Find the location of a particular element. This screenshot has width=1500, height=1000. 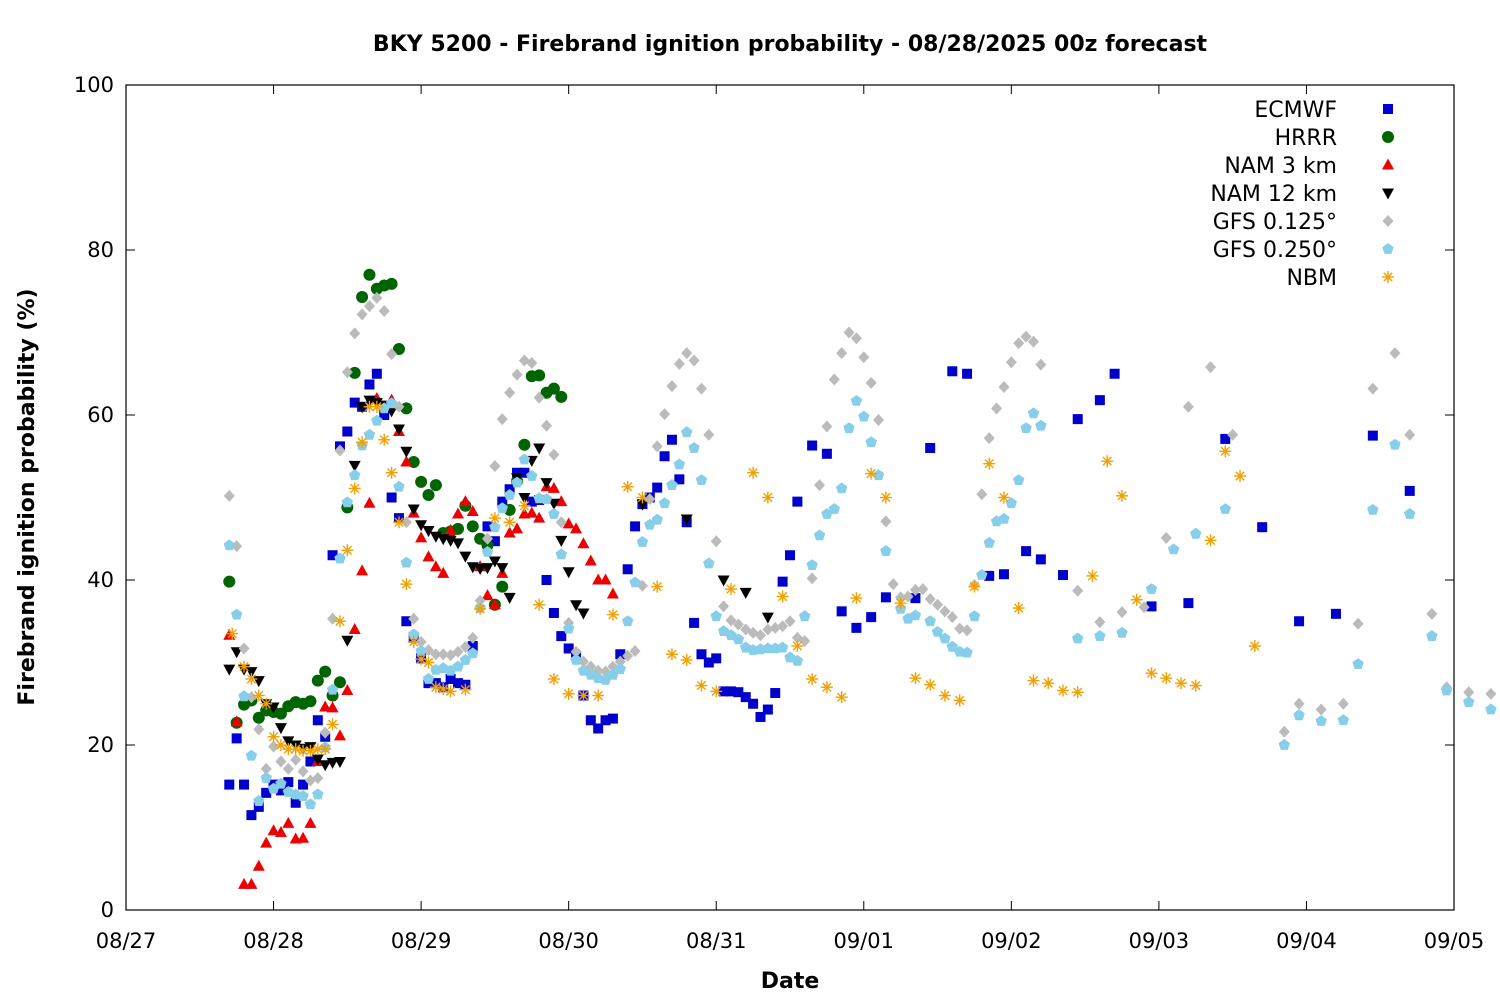

legend-label: GFS 0.125° is located at coordinates (1275, 222).